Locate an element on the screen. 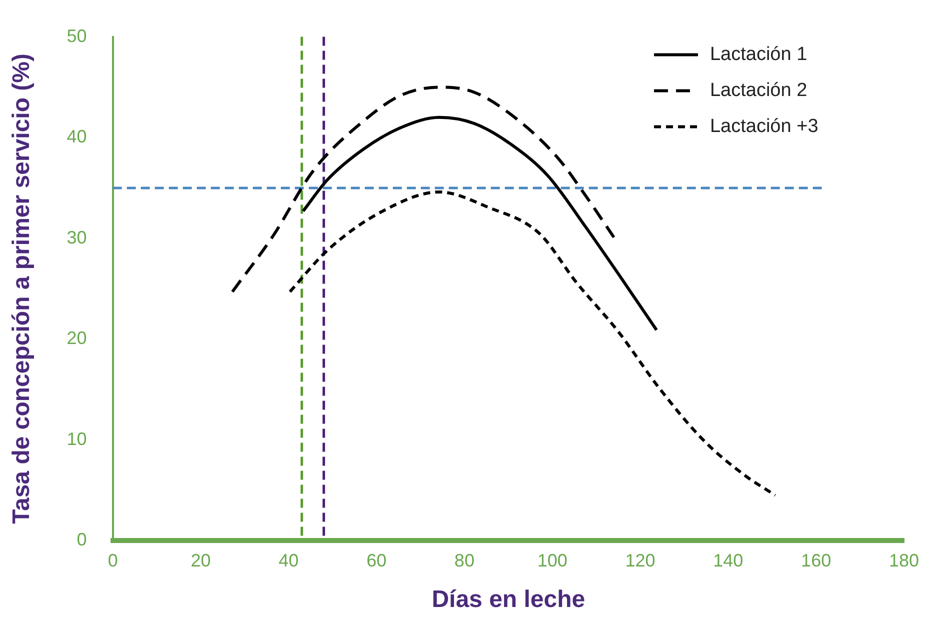  x-tick-label: 160 is located at coordinates (816, 560).